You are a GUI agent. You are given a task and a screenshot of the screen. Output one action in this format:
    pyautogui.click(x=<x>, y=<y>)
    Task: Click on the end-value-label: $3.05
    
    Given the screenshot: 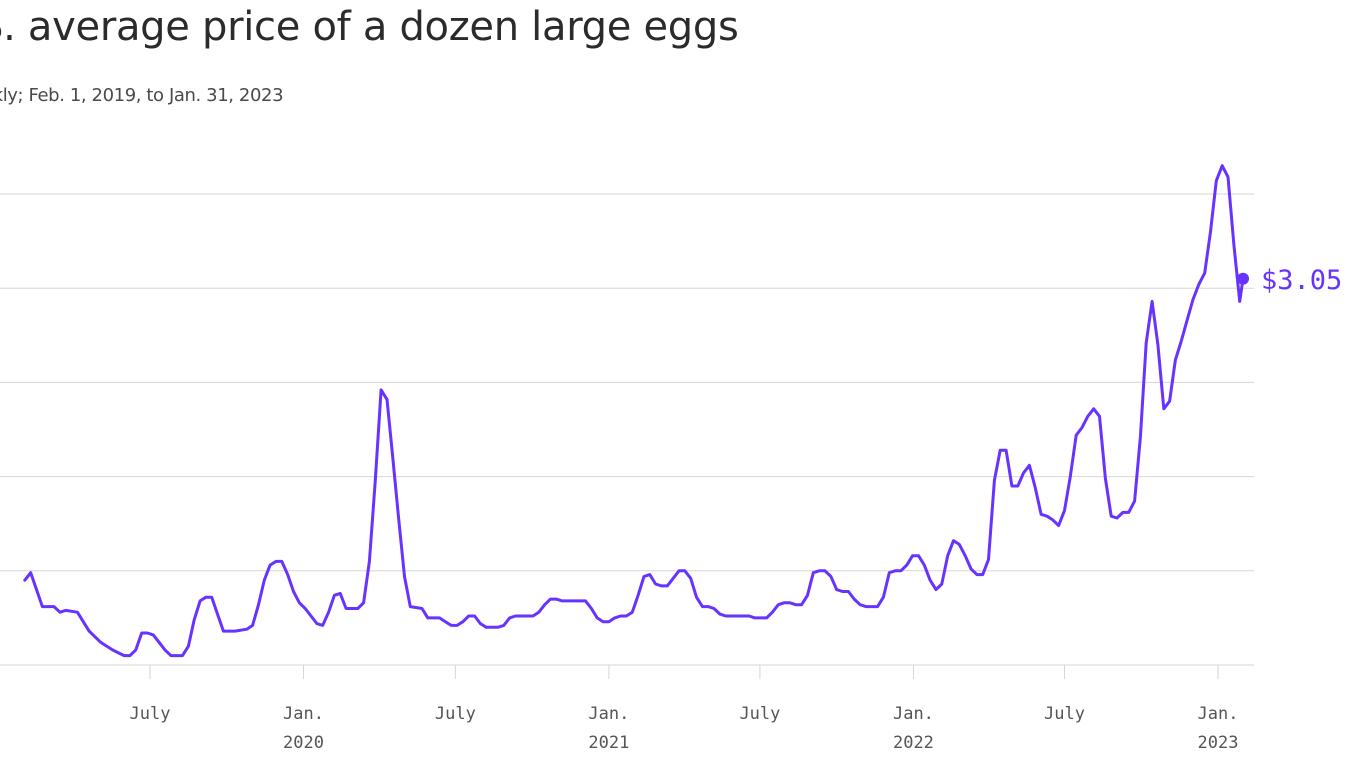 What is the action you would take?
    pyautogui.click(x=1301, y=280)
    